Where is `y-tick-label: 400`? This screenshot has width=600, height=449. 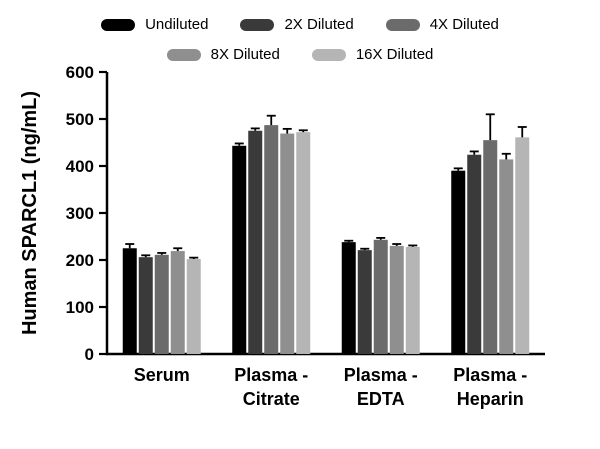
y-tick-label: 400 is located at coordinates (80, 166).